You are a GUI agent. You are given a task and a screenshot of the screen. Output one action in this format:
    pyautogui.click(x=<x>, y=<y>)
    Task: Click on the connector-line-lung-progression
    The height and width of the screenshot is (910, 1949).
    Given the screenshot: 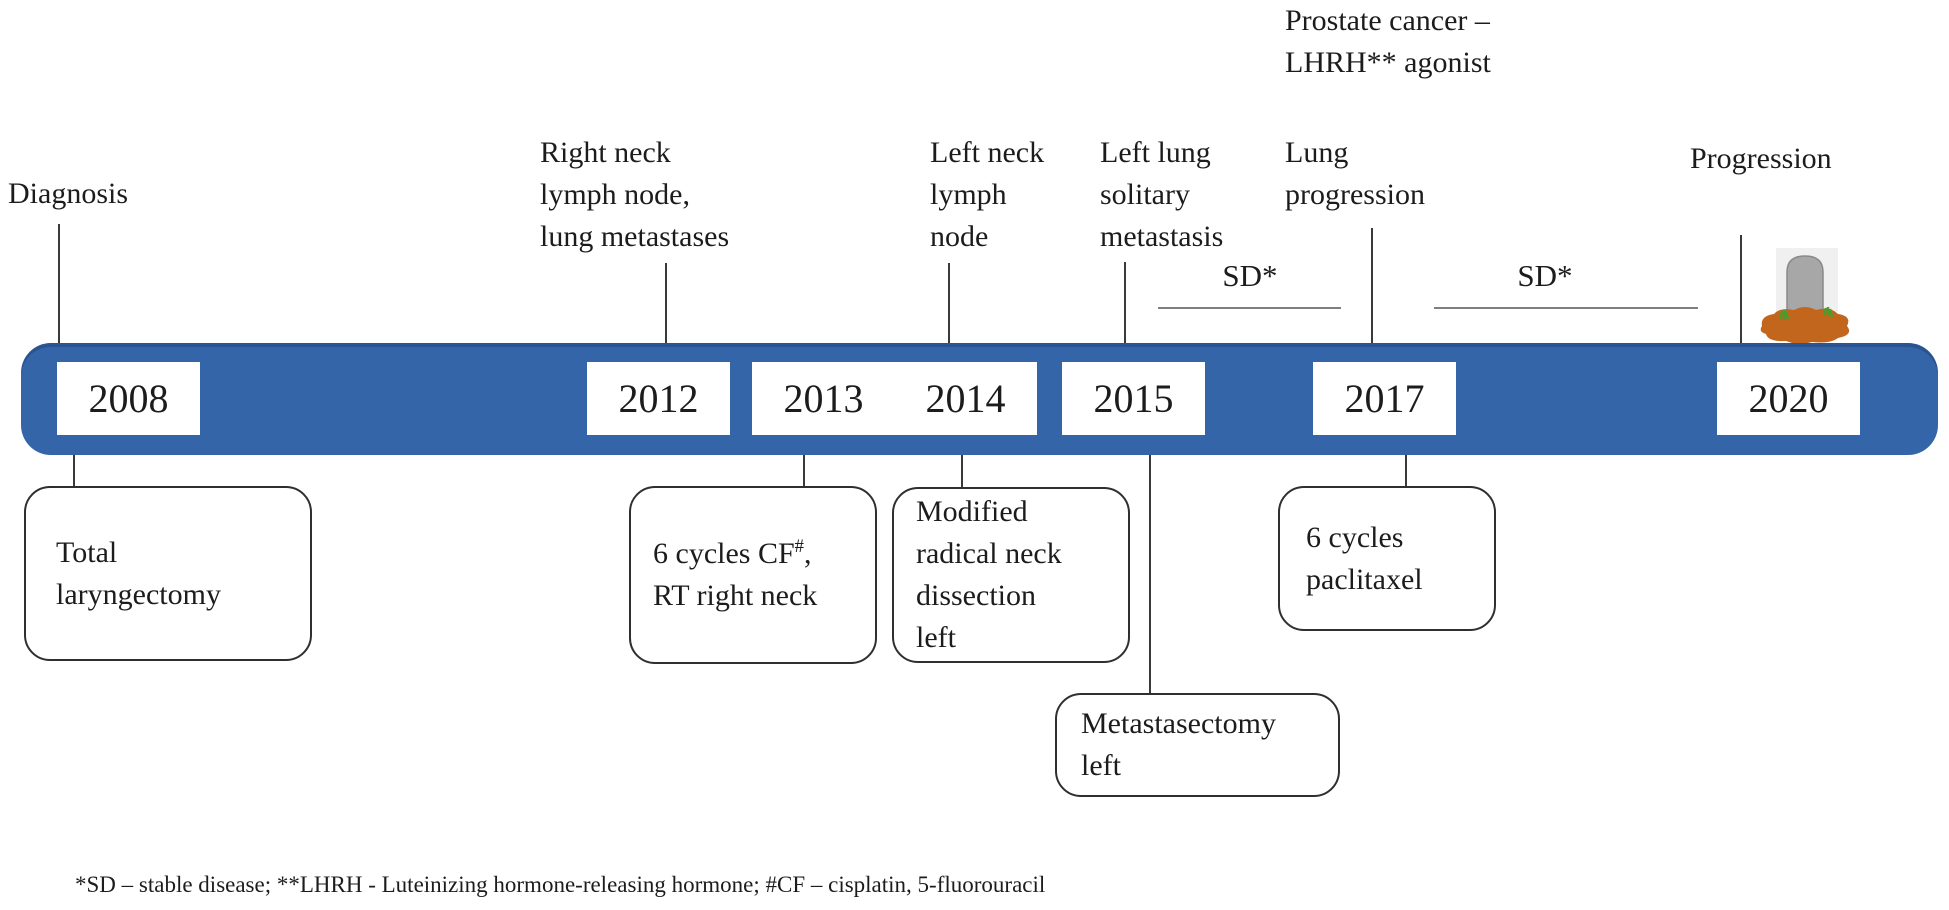 What is the action you would take?
    pyautogui.click(x=1372, y=285)
    